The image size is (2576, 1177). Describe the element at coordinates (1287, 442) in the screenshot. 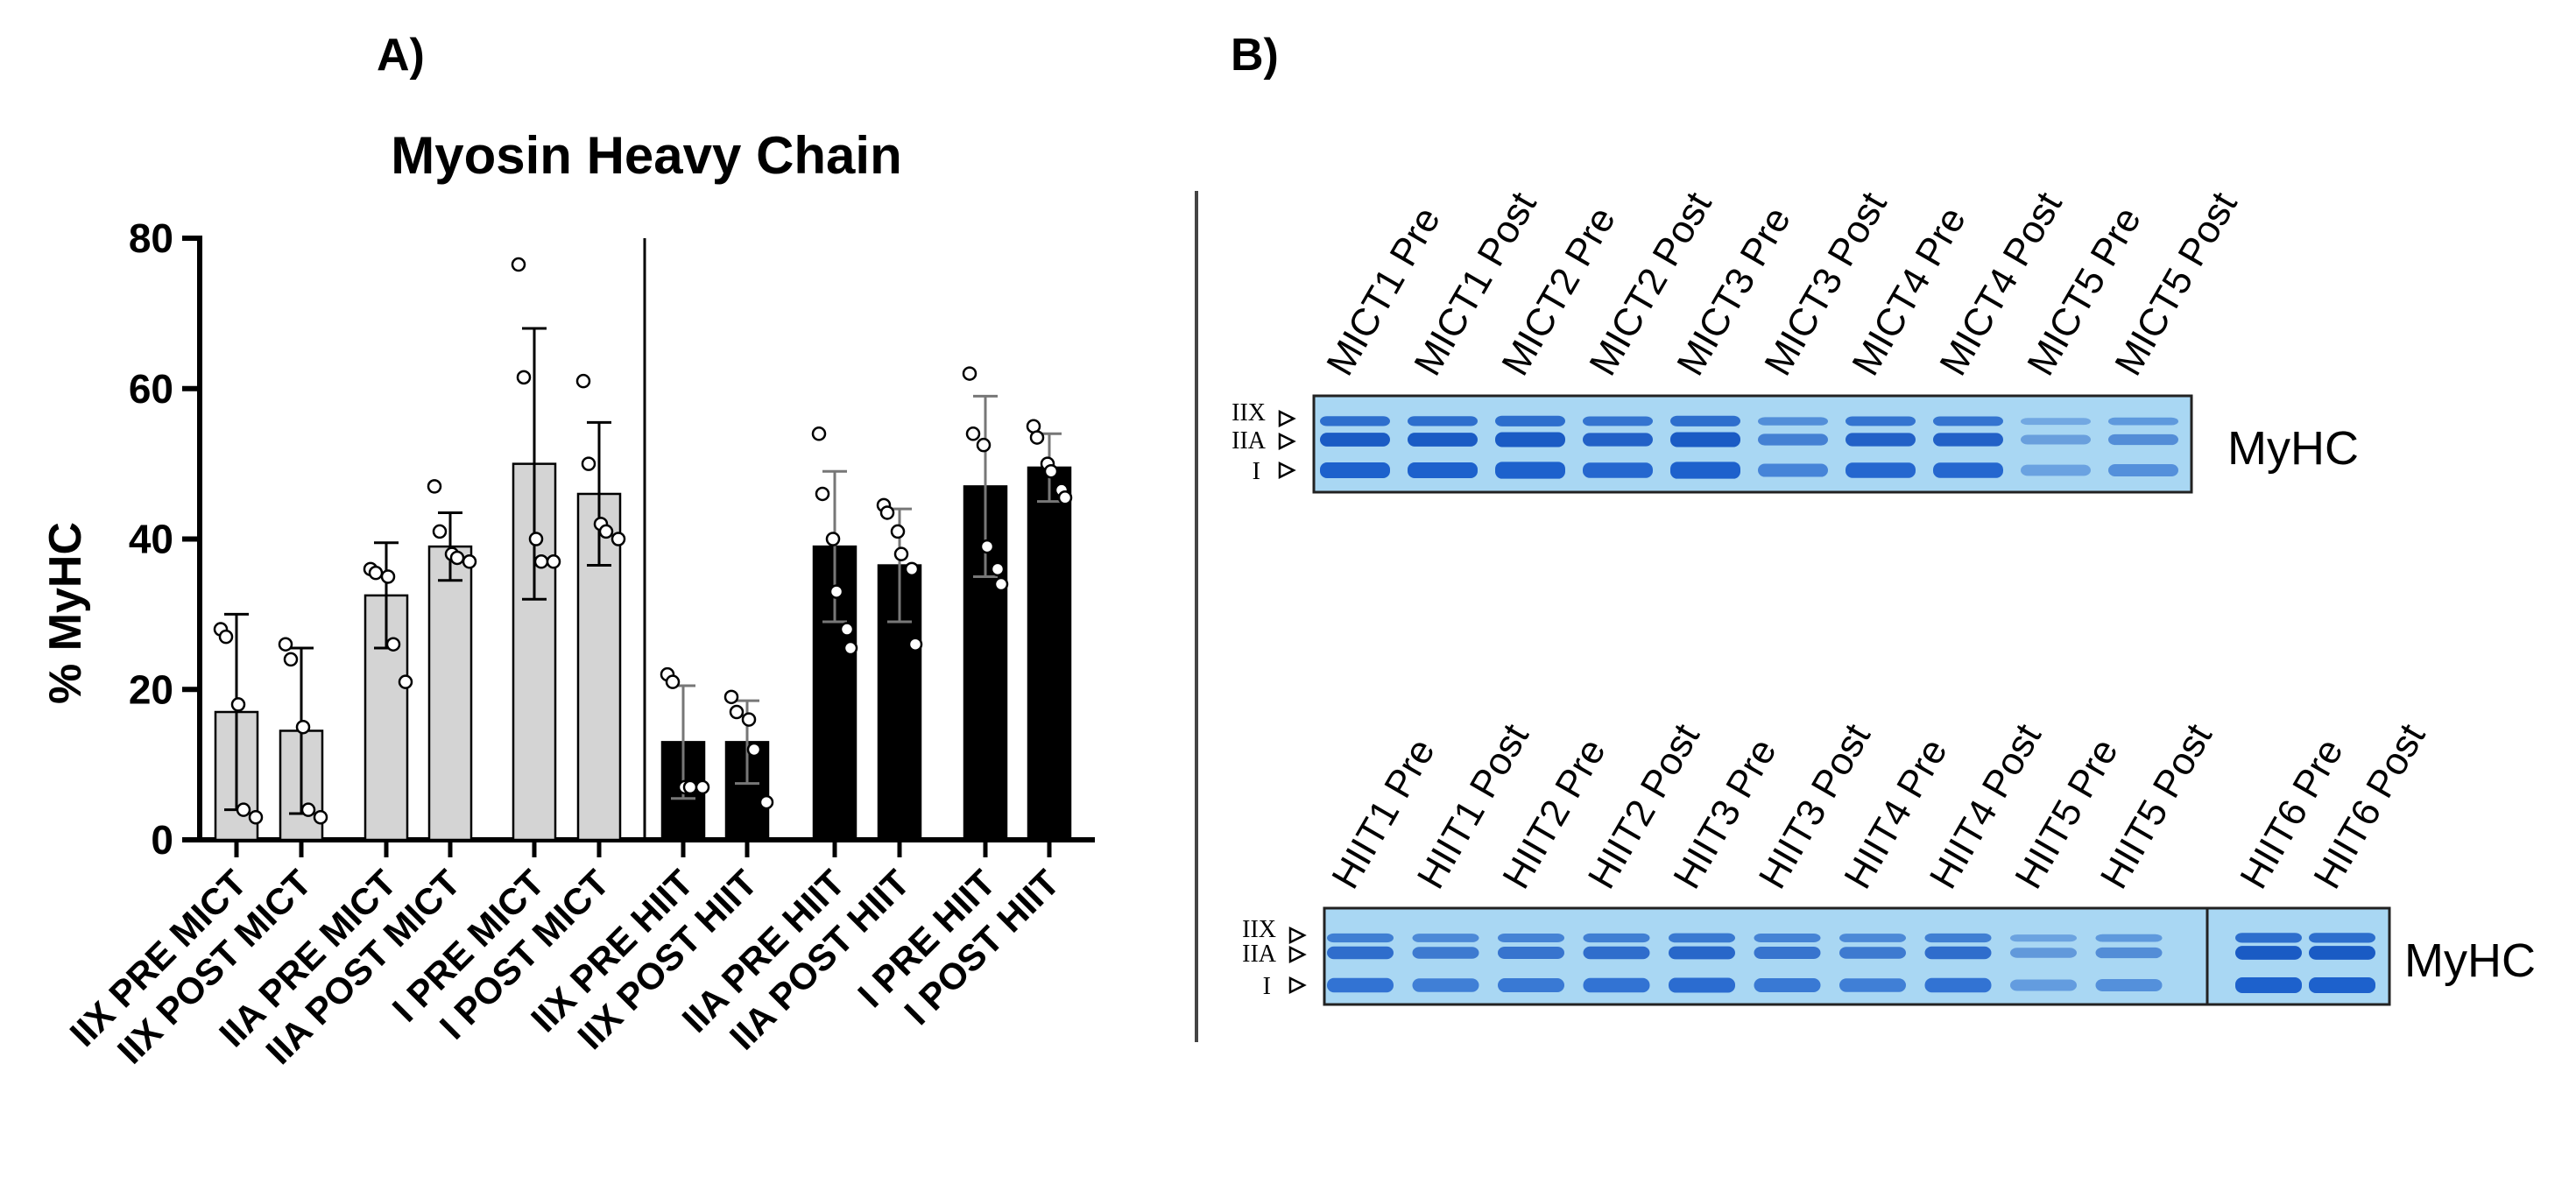

I see `gel-mict-triangle-IIA-icon` at that location.